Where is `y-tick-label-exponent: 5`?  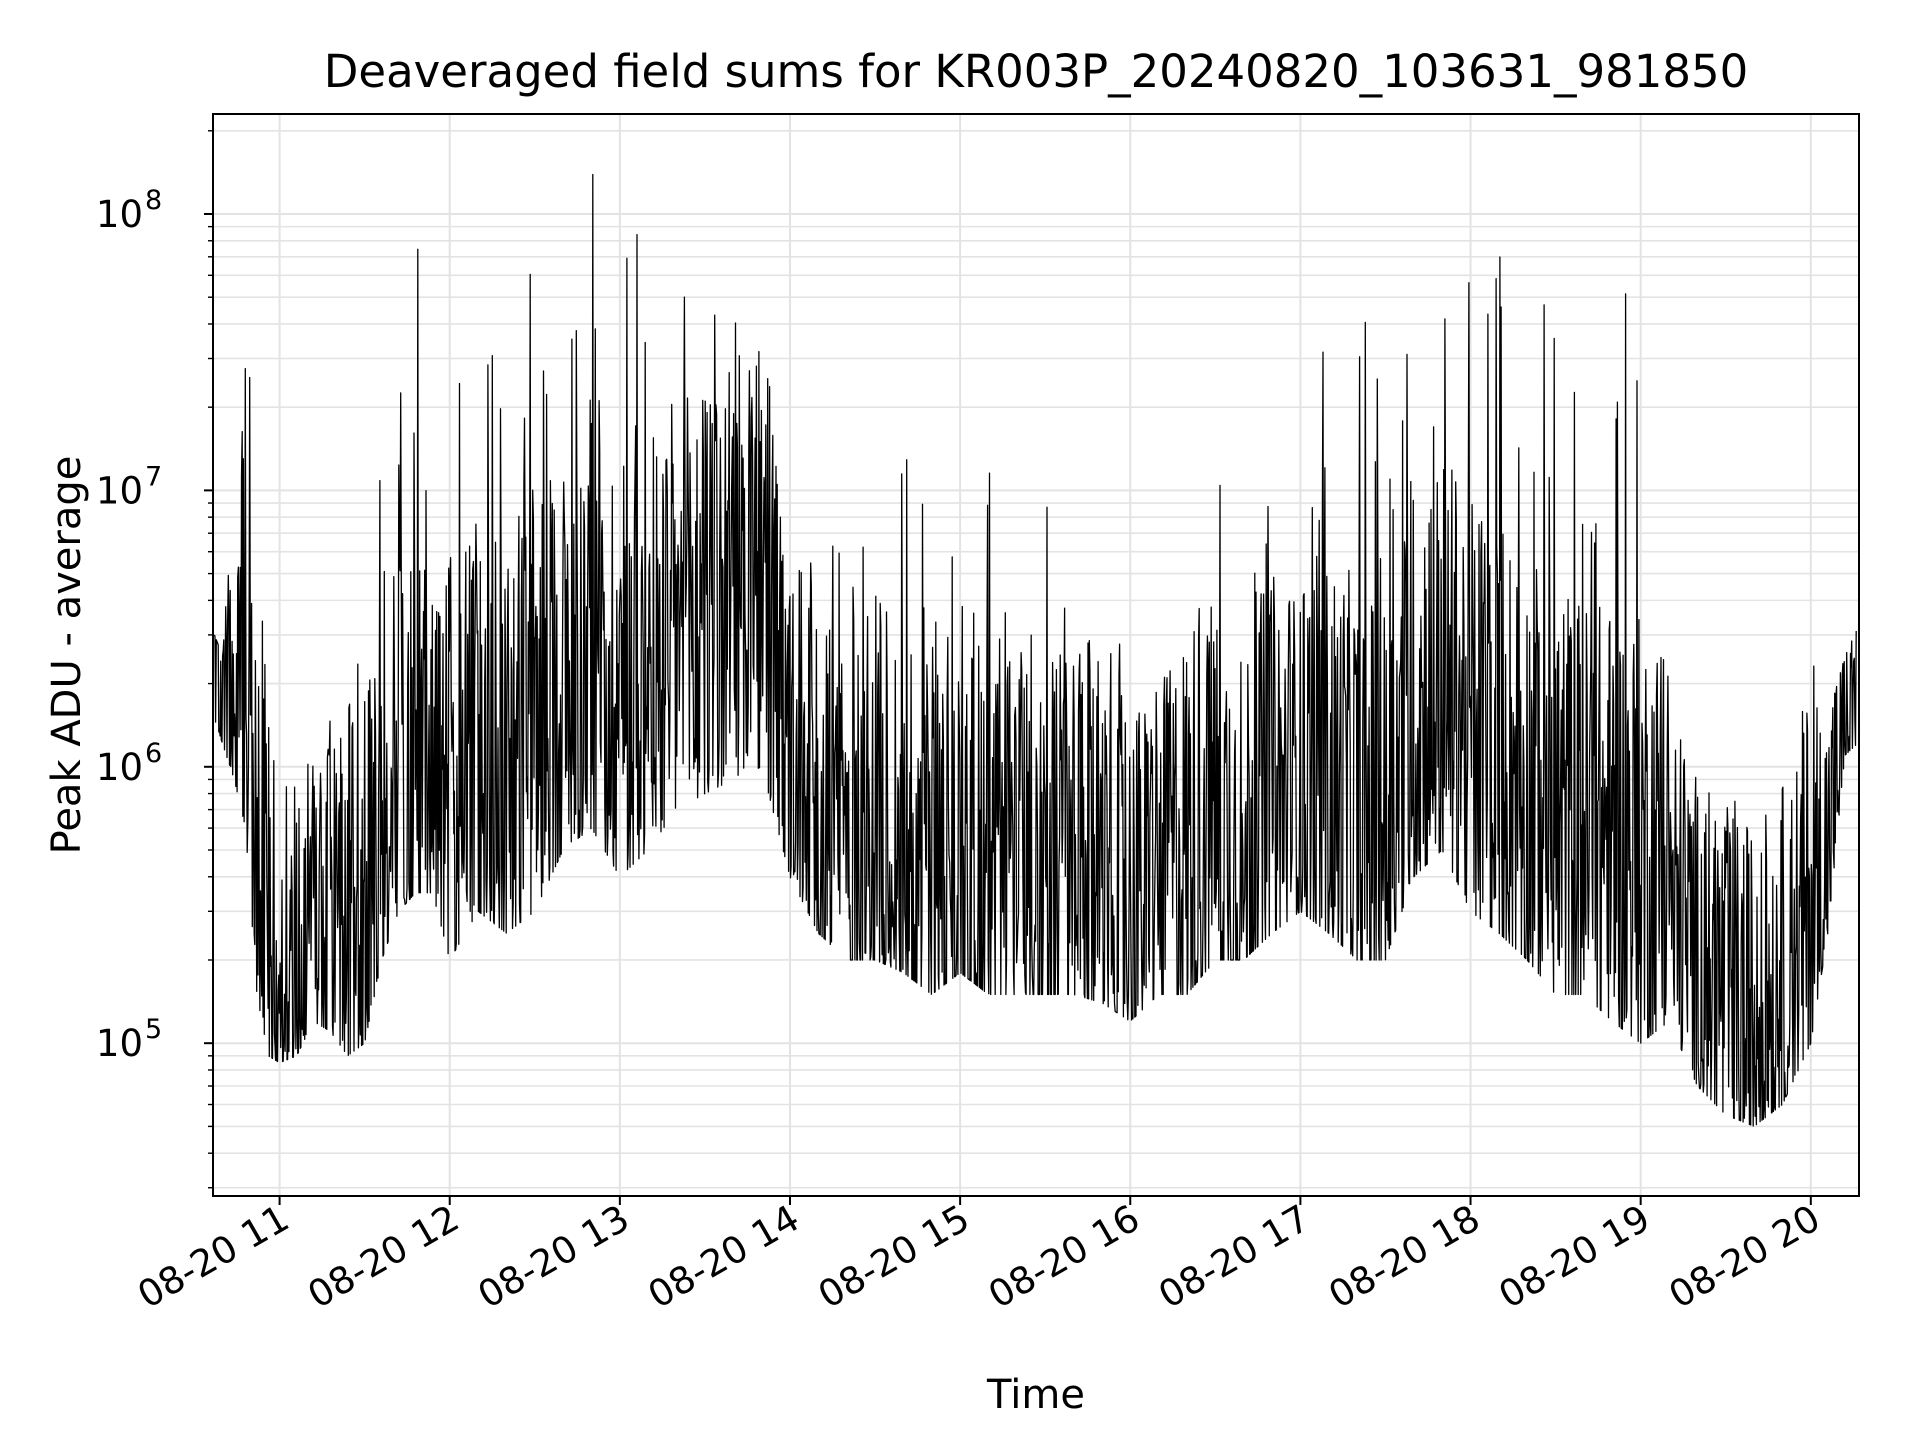 y-tick-label-exponent: 5 is located at coordinates (153, 1029).